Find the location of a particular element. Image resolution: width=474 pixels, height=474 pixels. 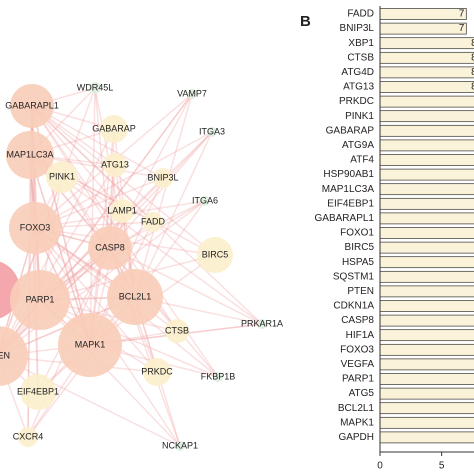

y-tick-label: PARP1 is located at coordinates (358, 379).